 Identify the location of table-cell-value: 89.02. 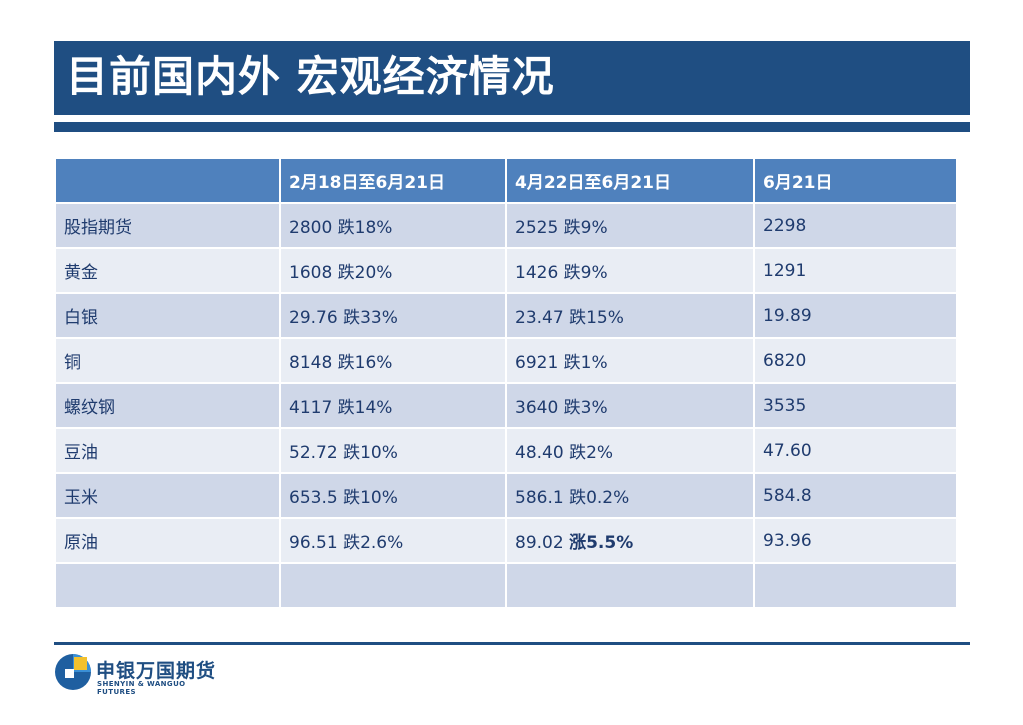
(542, 543).